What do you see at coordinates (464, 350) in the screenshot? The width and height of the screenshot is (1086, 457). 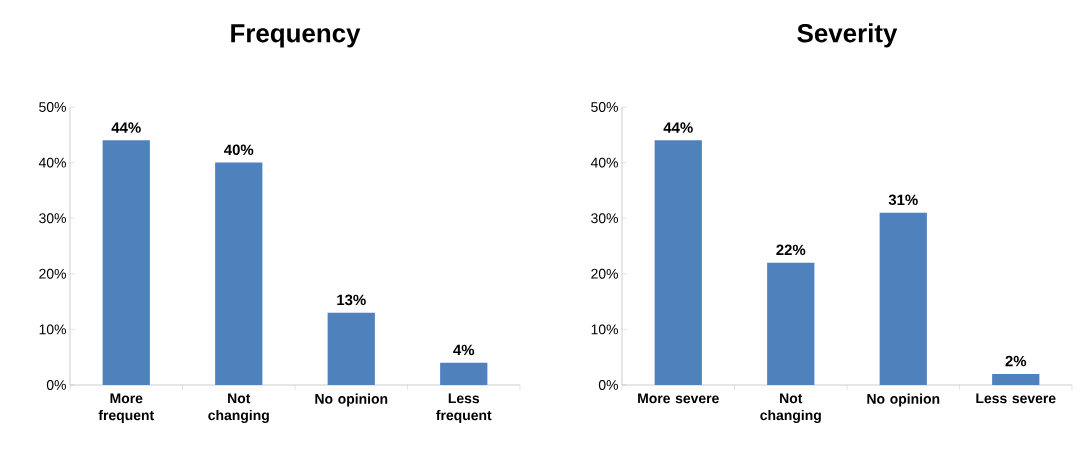 I see `data-label: 4%` at bounding box center [464, 350].